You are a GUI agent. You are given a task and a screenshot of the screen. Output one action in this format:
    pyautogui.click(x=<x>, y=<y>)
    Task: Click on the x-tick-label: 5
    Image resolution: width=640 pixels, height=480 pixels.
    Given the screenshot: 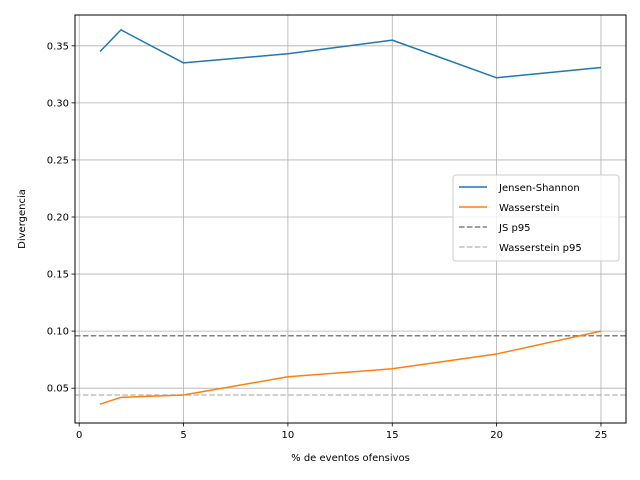 What is the action you would take?
    pyautogui.click(x=183, y=435)
    